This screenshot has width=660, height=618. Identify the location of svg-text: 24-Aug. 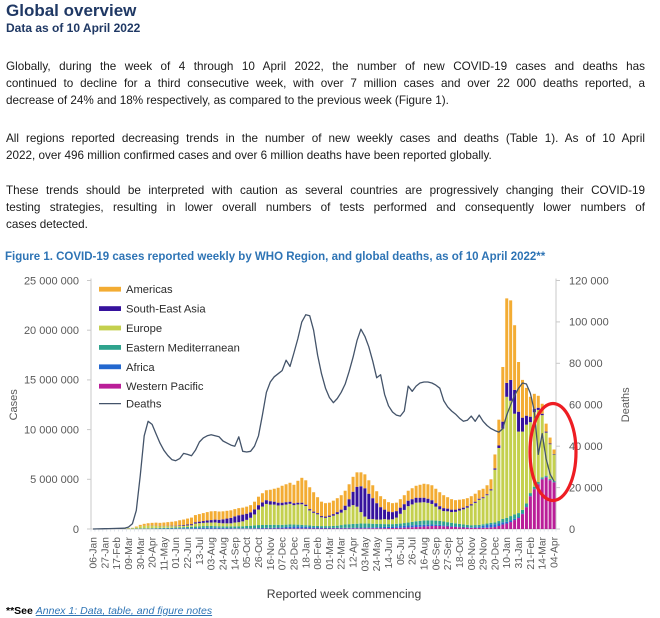
(224, 553).